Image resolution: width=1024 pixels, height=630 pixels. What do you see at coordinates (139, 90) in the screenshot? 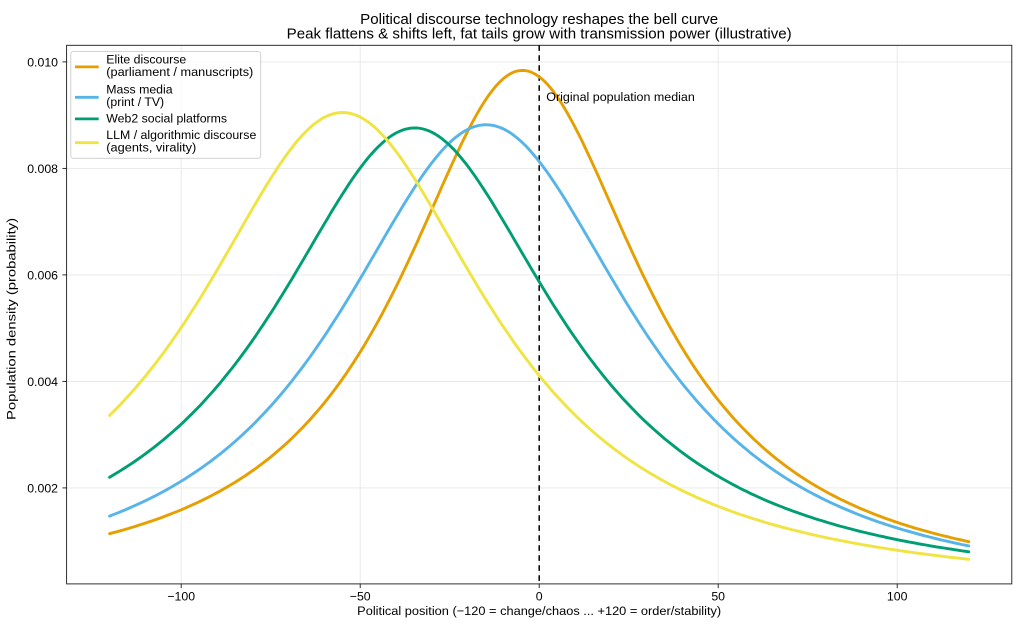
I see `svg-text: Mass media` at bounding box center [139, 90].